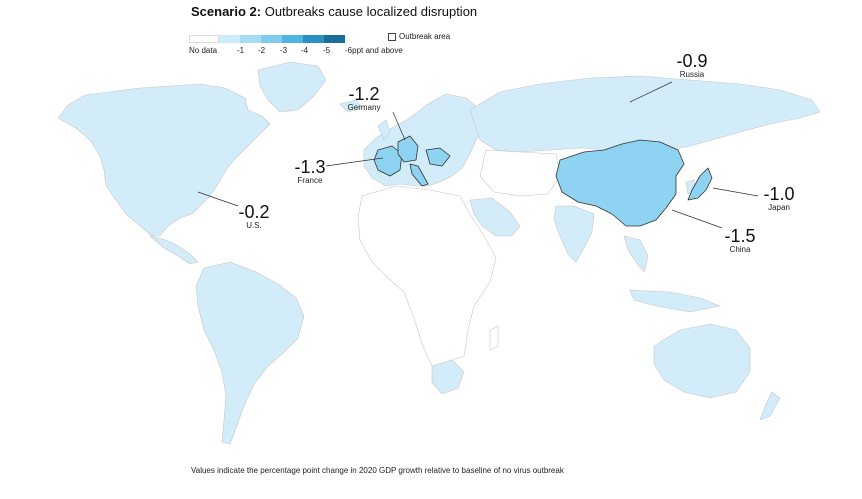 This screenshot has height=499, width=862. What do you see at coordinates (364, 94) in the screenshot?
I see `callout-germany-value: -1.2` at bounding box center [364, 94].